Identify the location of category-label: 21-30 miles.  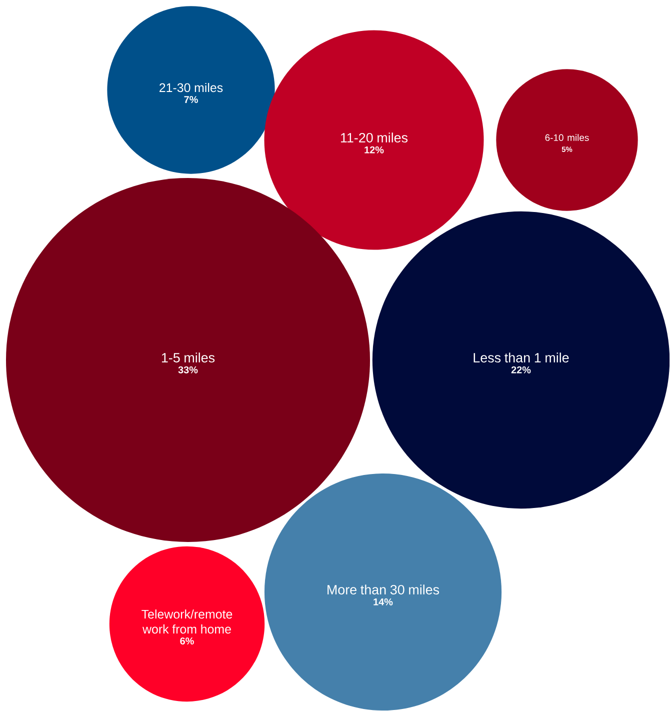
(191, 87).